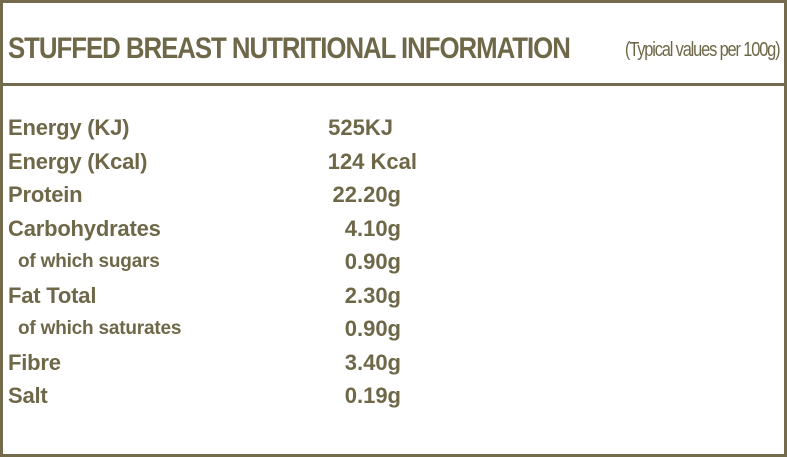 This screenshot has height=457, width=787. Describe the element at coordinates (89, 261) in the screenshot. I see `nutrient-label: of which sugars` at that location.